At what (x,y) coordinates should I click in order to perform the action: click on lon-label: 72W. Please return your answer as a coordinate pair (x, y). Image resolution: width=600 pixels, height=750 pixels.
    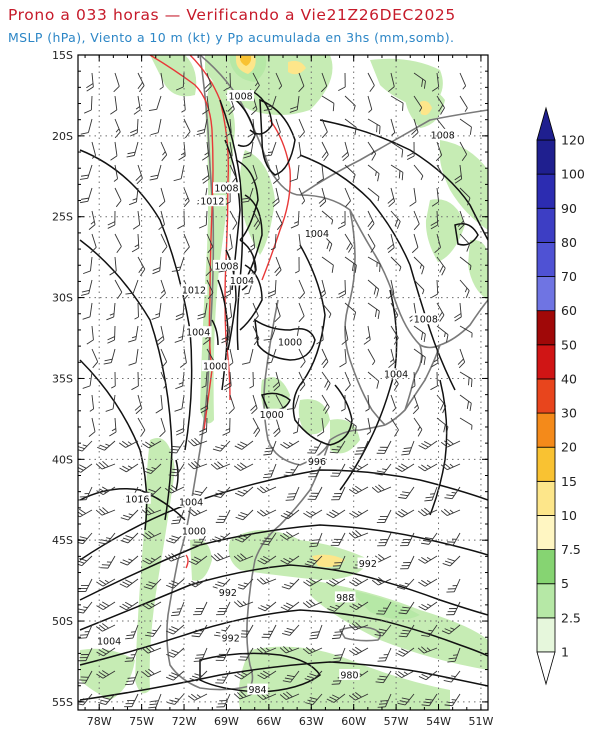
    Looking at the image, I should click on (184, 721).